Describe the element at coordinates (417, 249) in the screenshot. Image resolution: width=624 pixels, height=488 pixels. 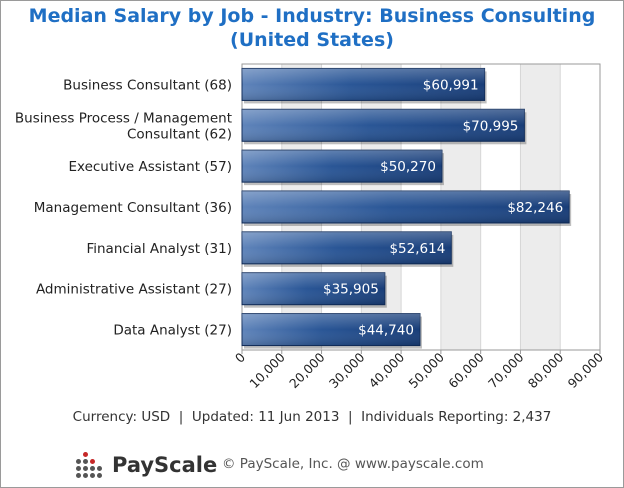
I see `bar-value-label: $52,614` at that location.